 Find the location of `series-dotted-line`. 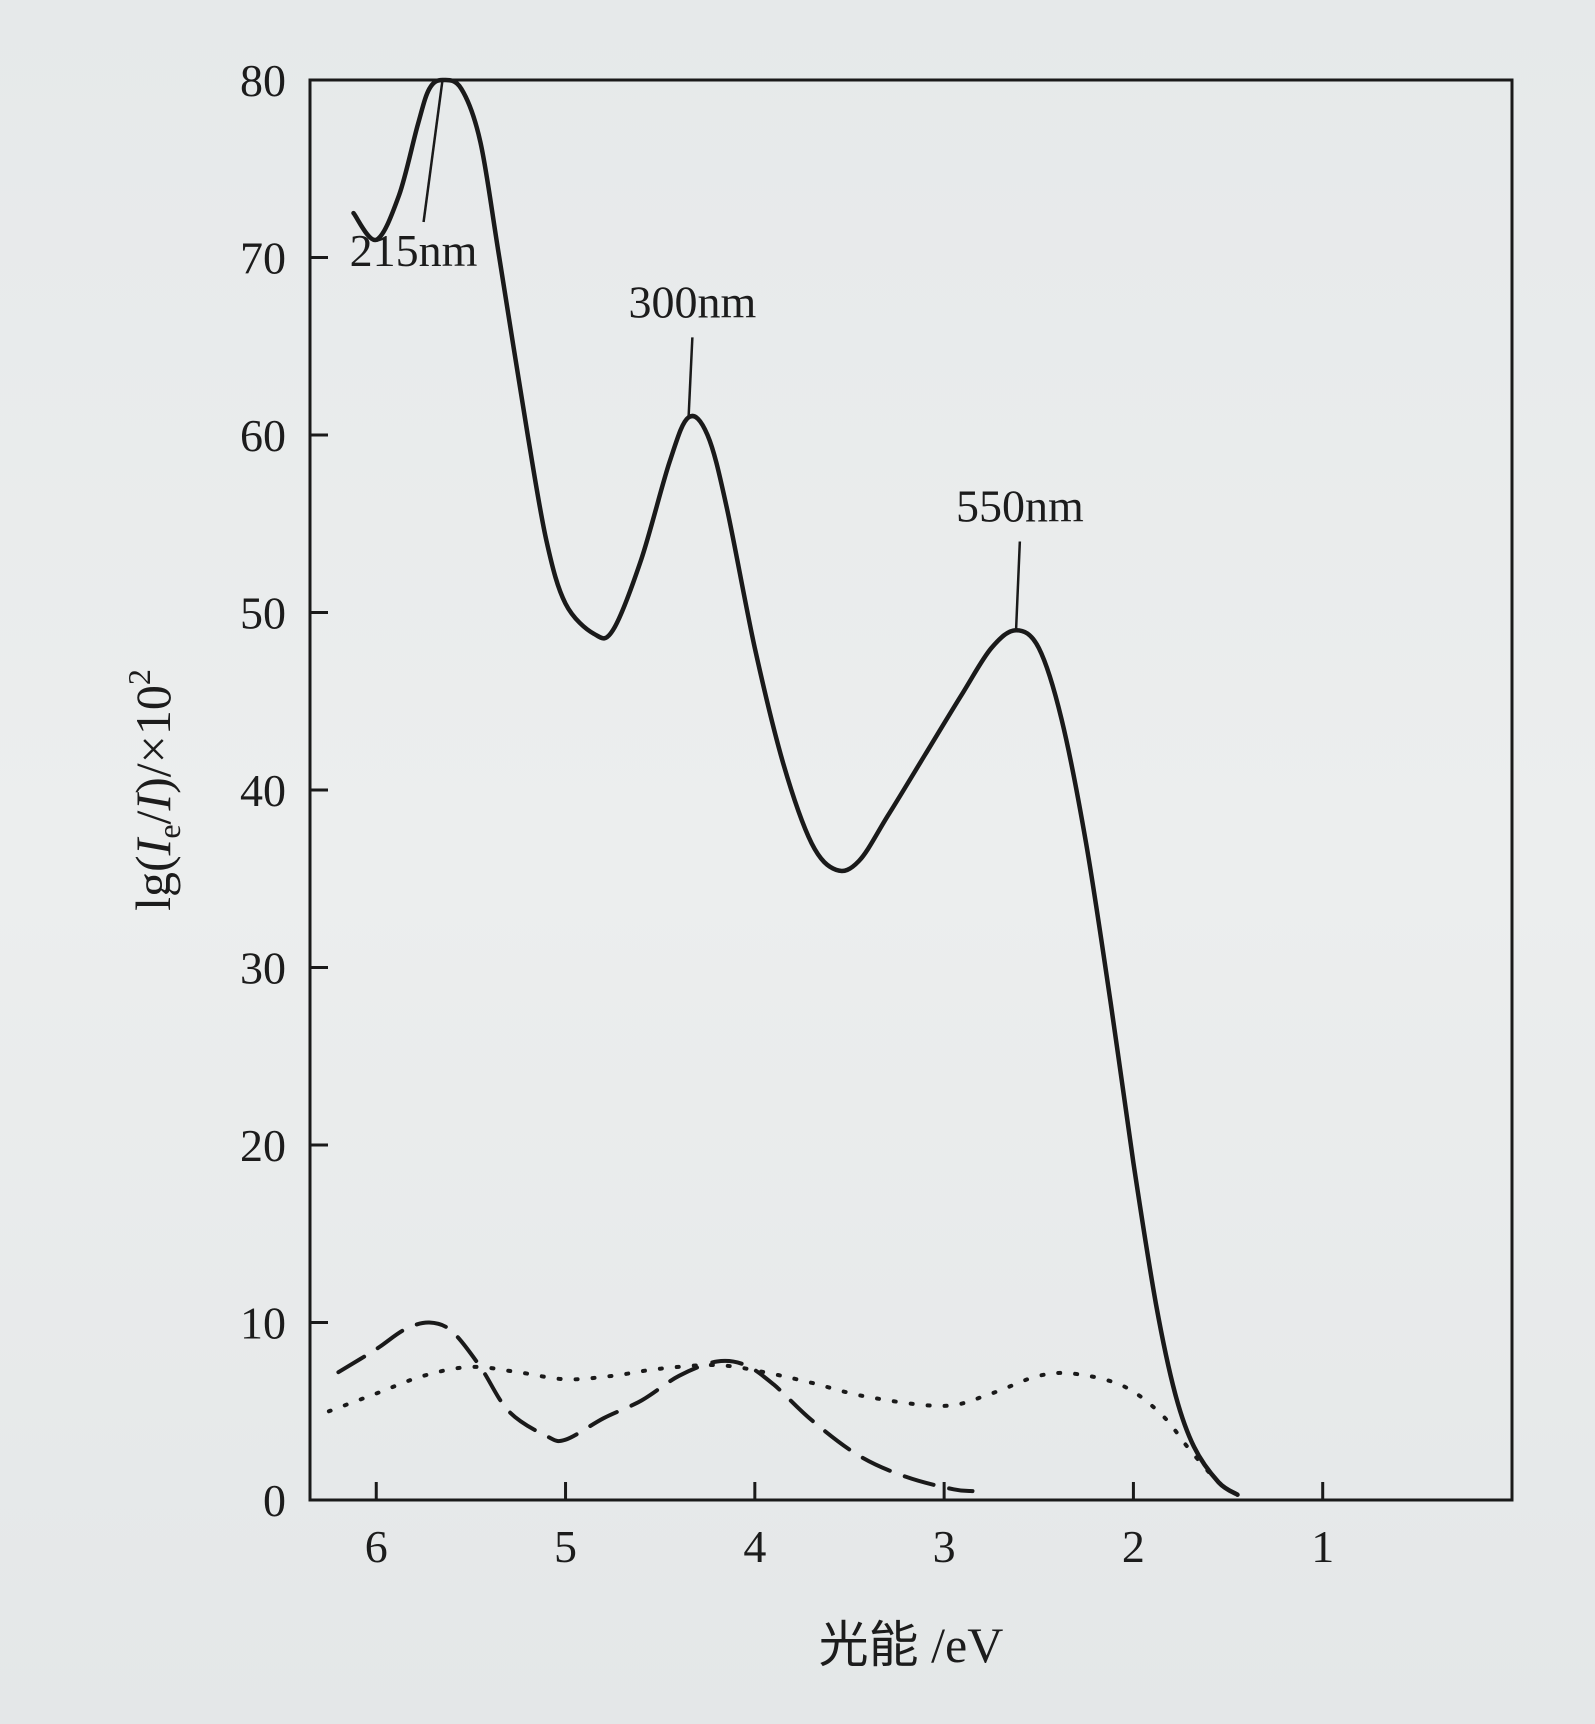

series-dotted-line is located at coordinates (783, 1430).